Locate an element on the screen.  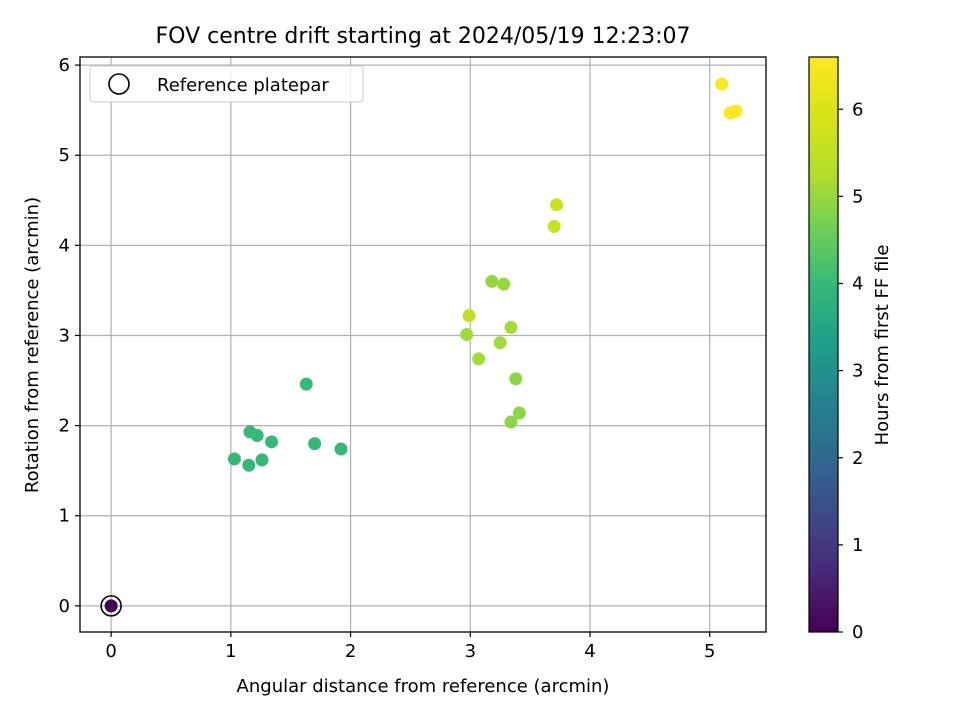
x-axis-ticks: 0 1 2 3 4 5 is located at coordinates (410, 647).